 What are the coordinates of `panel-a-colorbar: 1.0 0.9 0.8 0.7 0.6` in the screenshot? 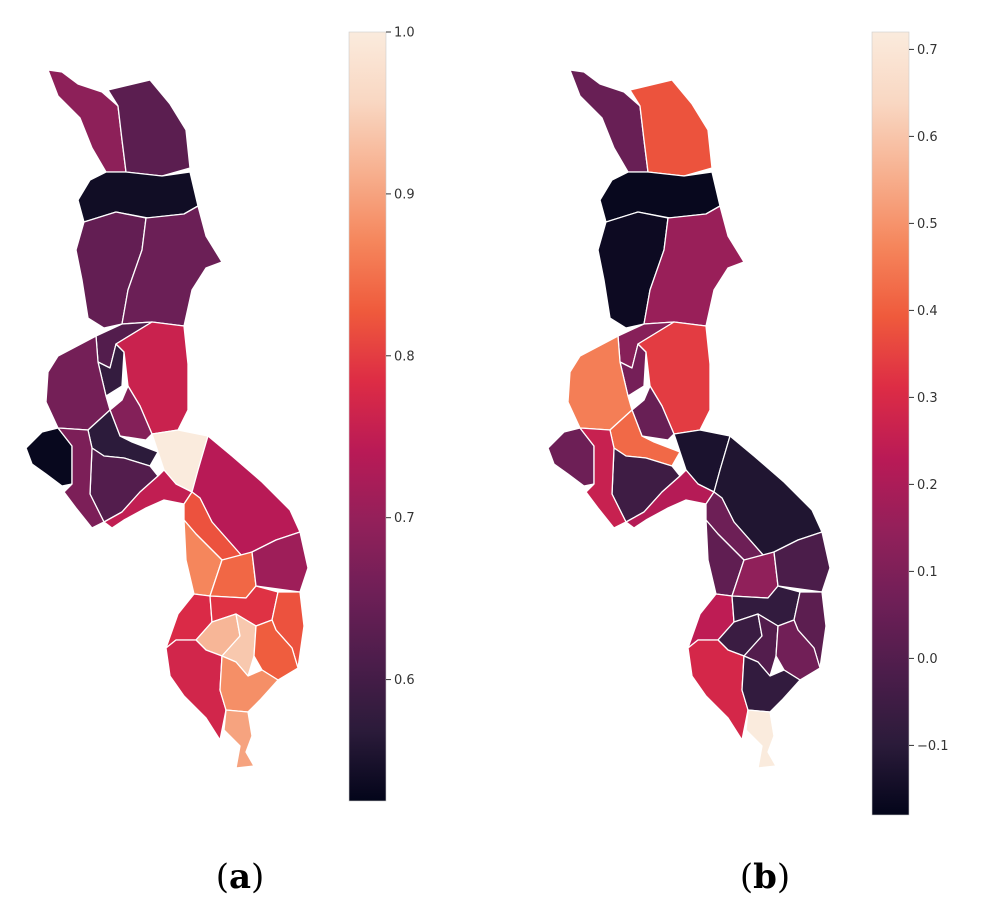 It's located at (381, 414).